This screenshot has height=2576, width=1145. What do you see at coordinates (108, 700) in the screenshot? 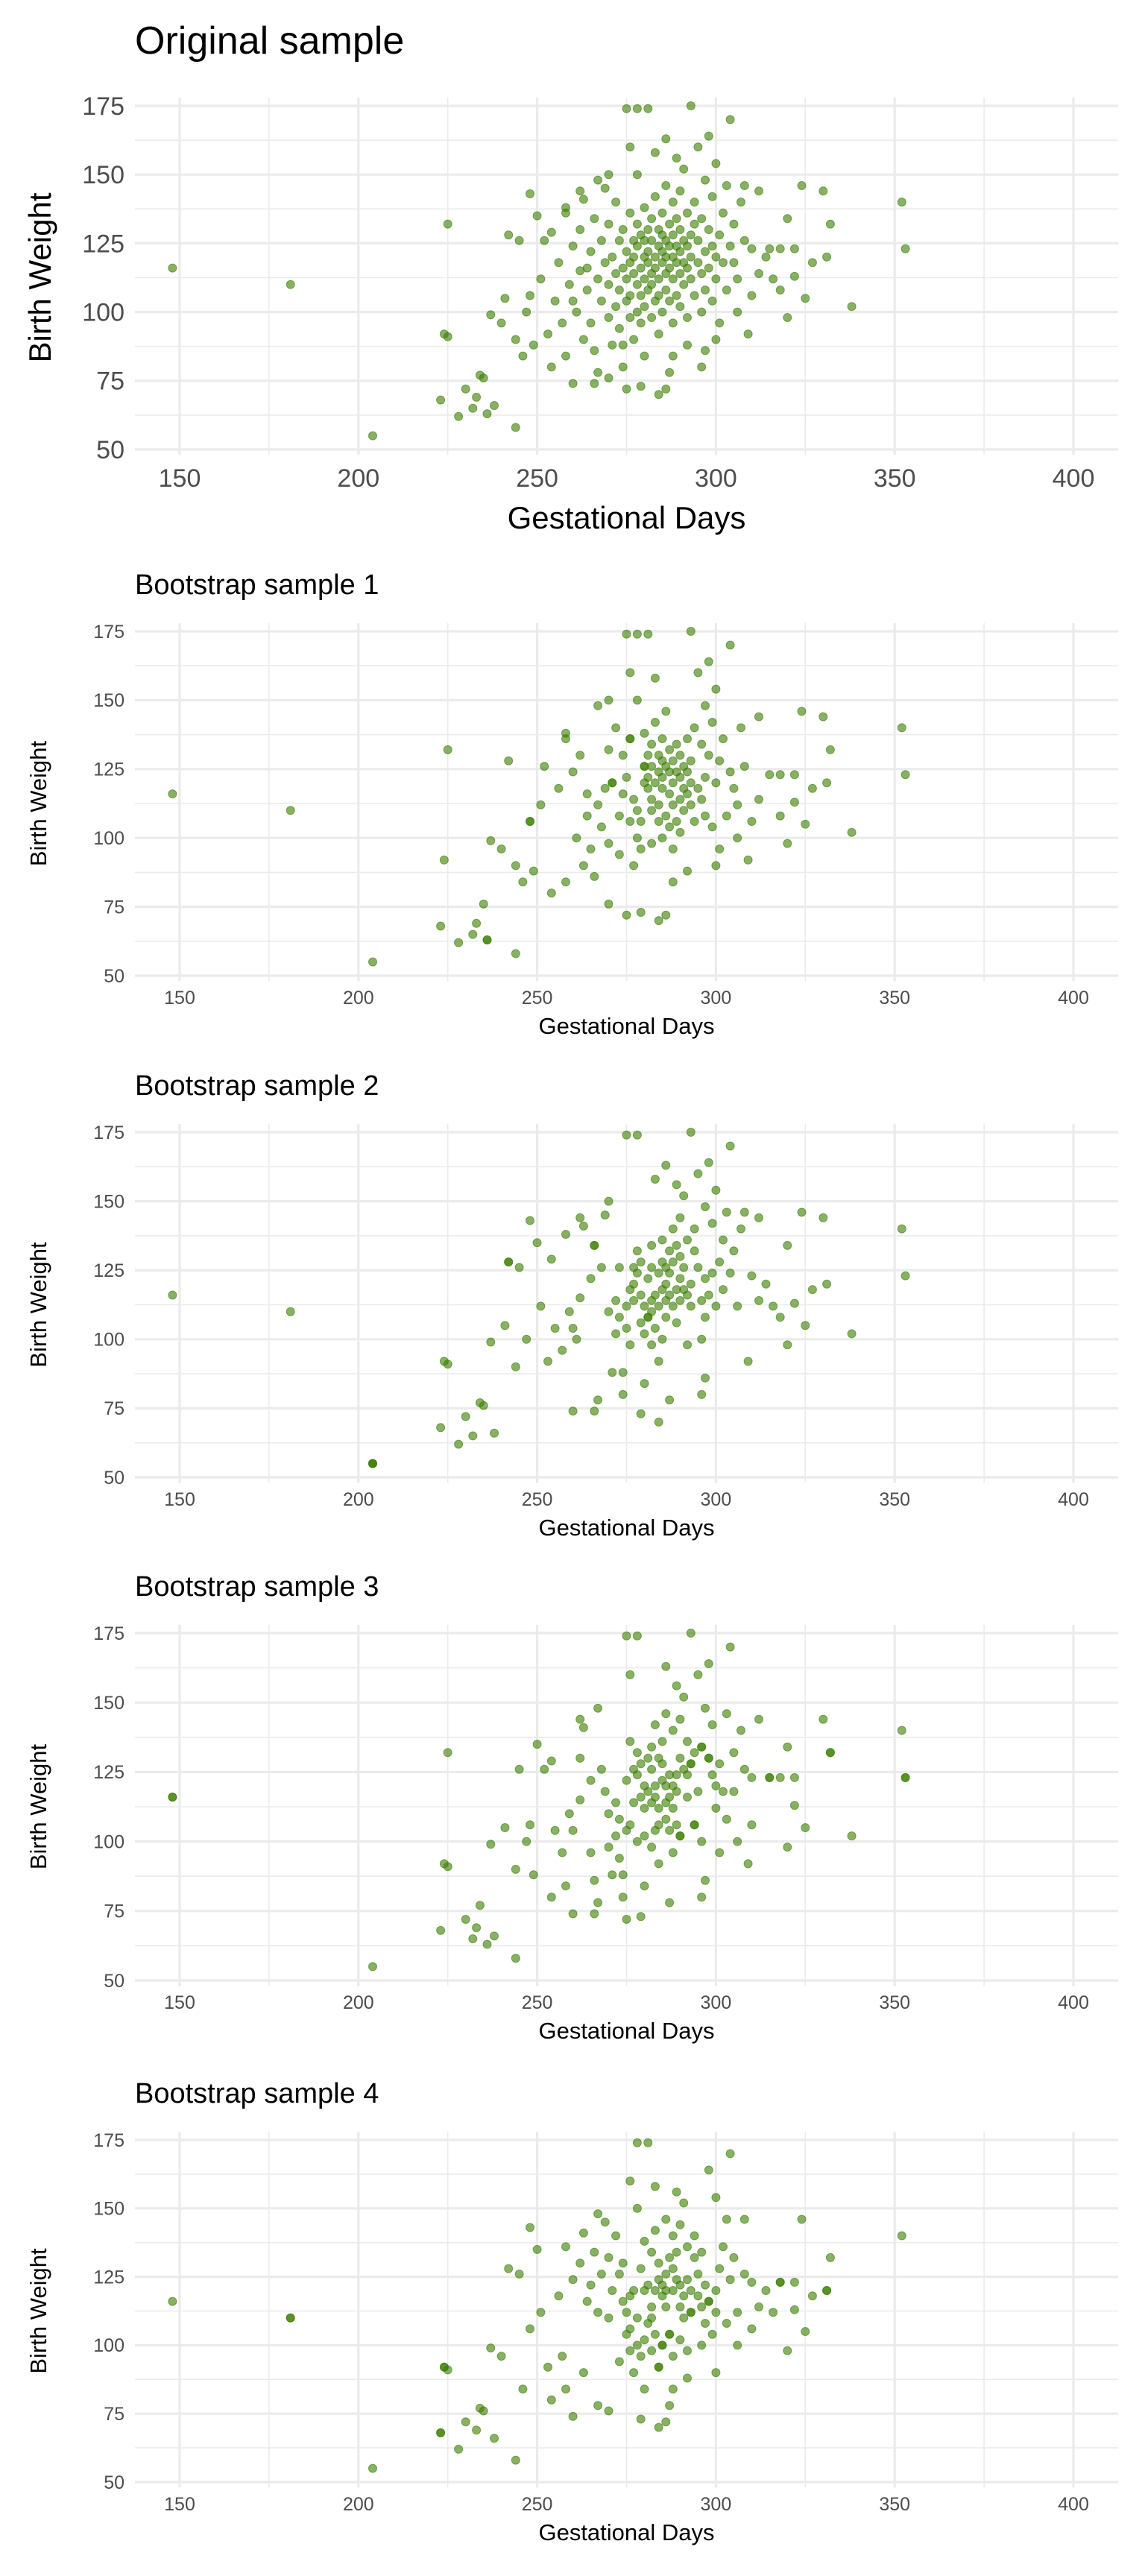
I see `y-tick-label: 150` at bounding box center [108, 700].